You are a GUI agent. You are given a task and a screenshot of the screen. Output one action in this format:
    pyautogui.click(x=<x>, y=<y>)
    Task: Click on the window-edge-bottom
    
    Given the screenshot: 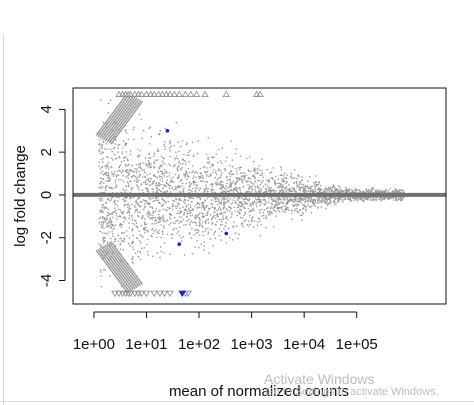 What is the action you would take?
    pyautogui.click(x=237, y=401)
    